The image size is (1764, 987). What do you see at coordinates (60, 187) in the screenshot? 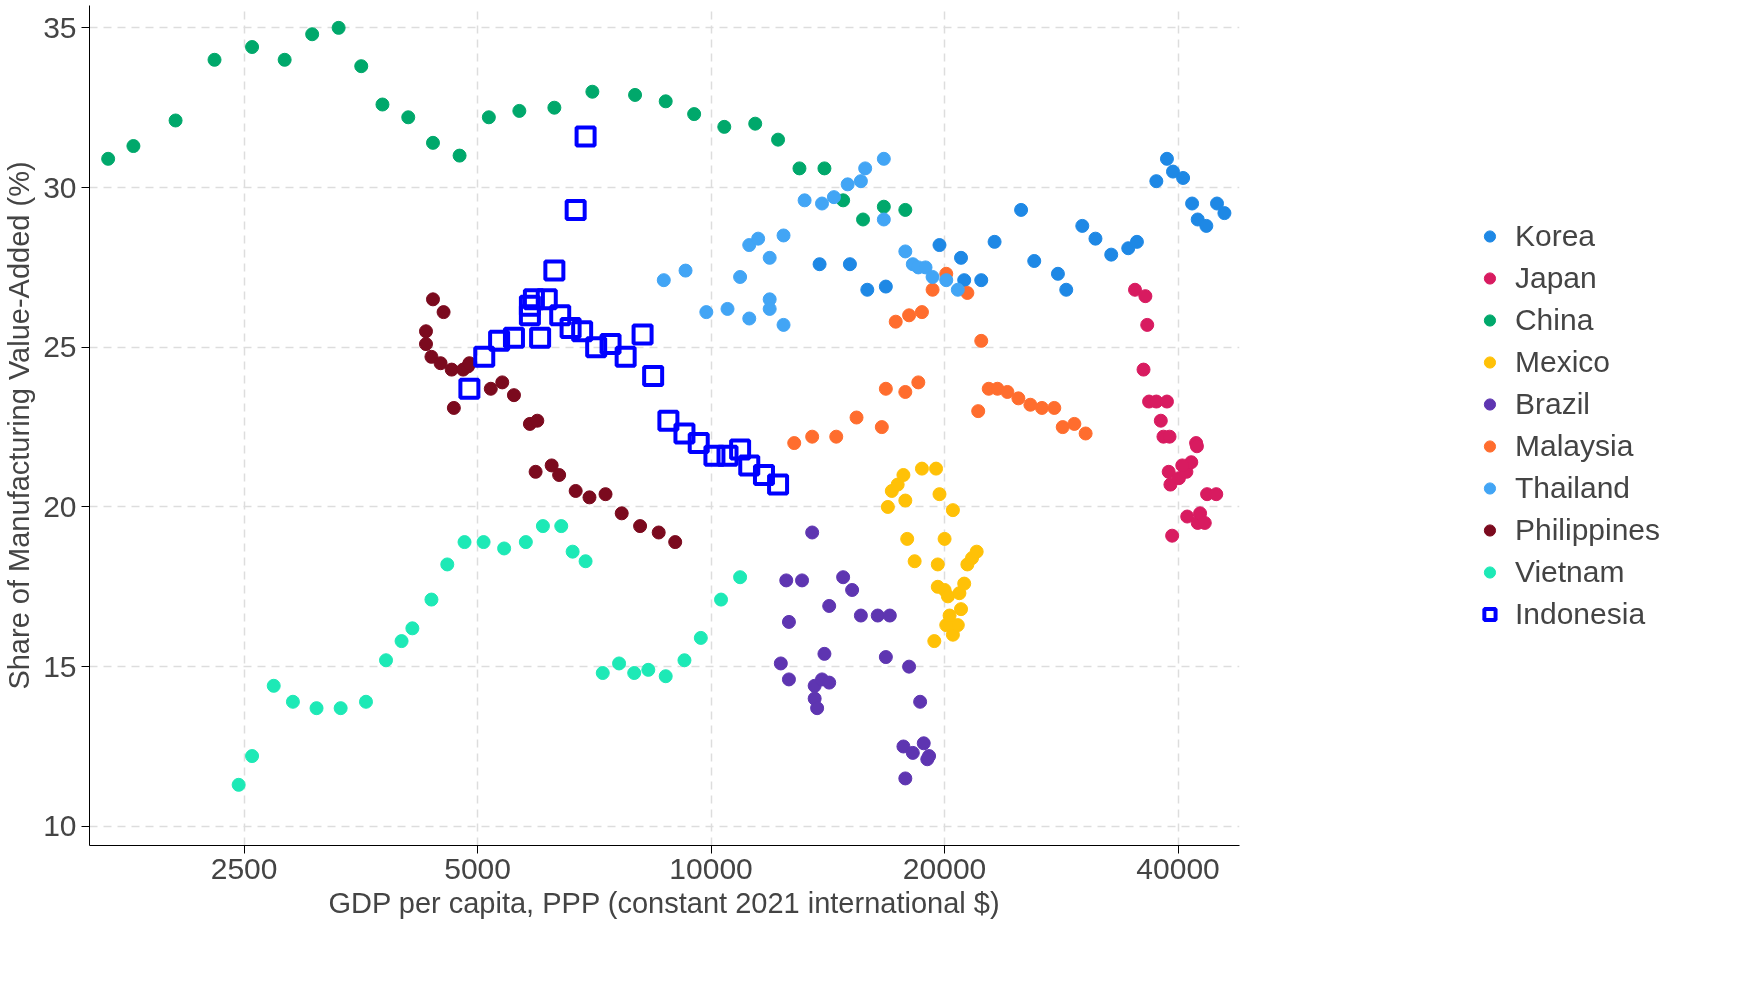
I see `y-tick-label: 30` at bounding box center [60, 187].